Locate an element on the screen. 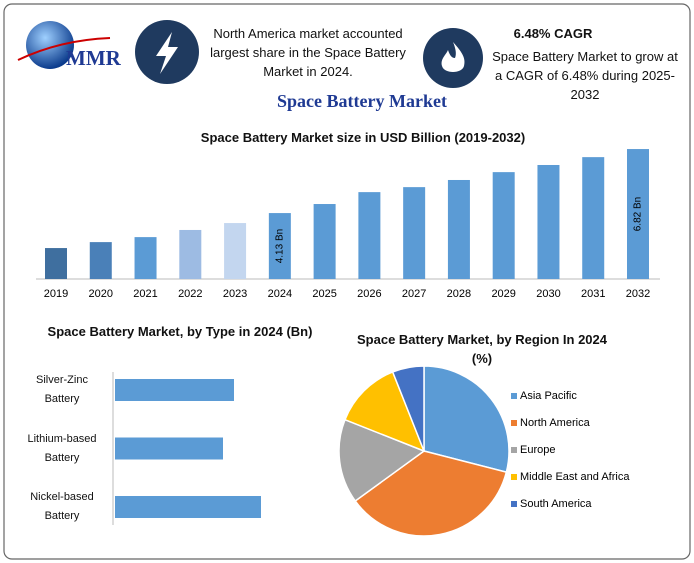 The height and width of the screenshot is (563, 694). x-tick-label: 2019 is located at coordinates (56, 294).